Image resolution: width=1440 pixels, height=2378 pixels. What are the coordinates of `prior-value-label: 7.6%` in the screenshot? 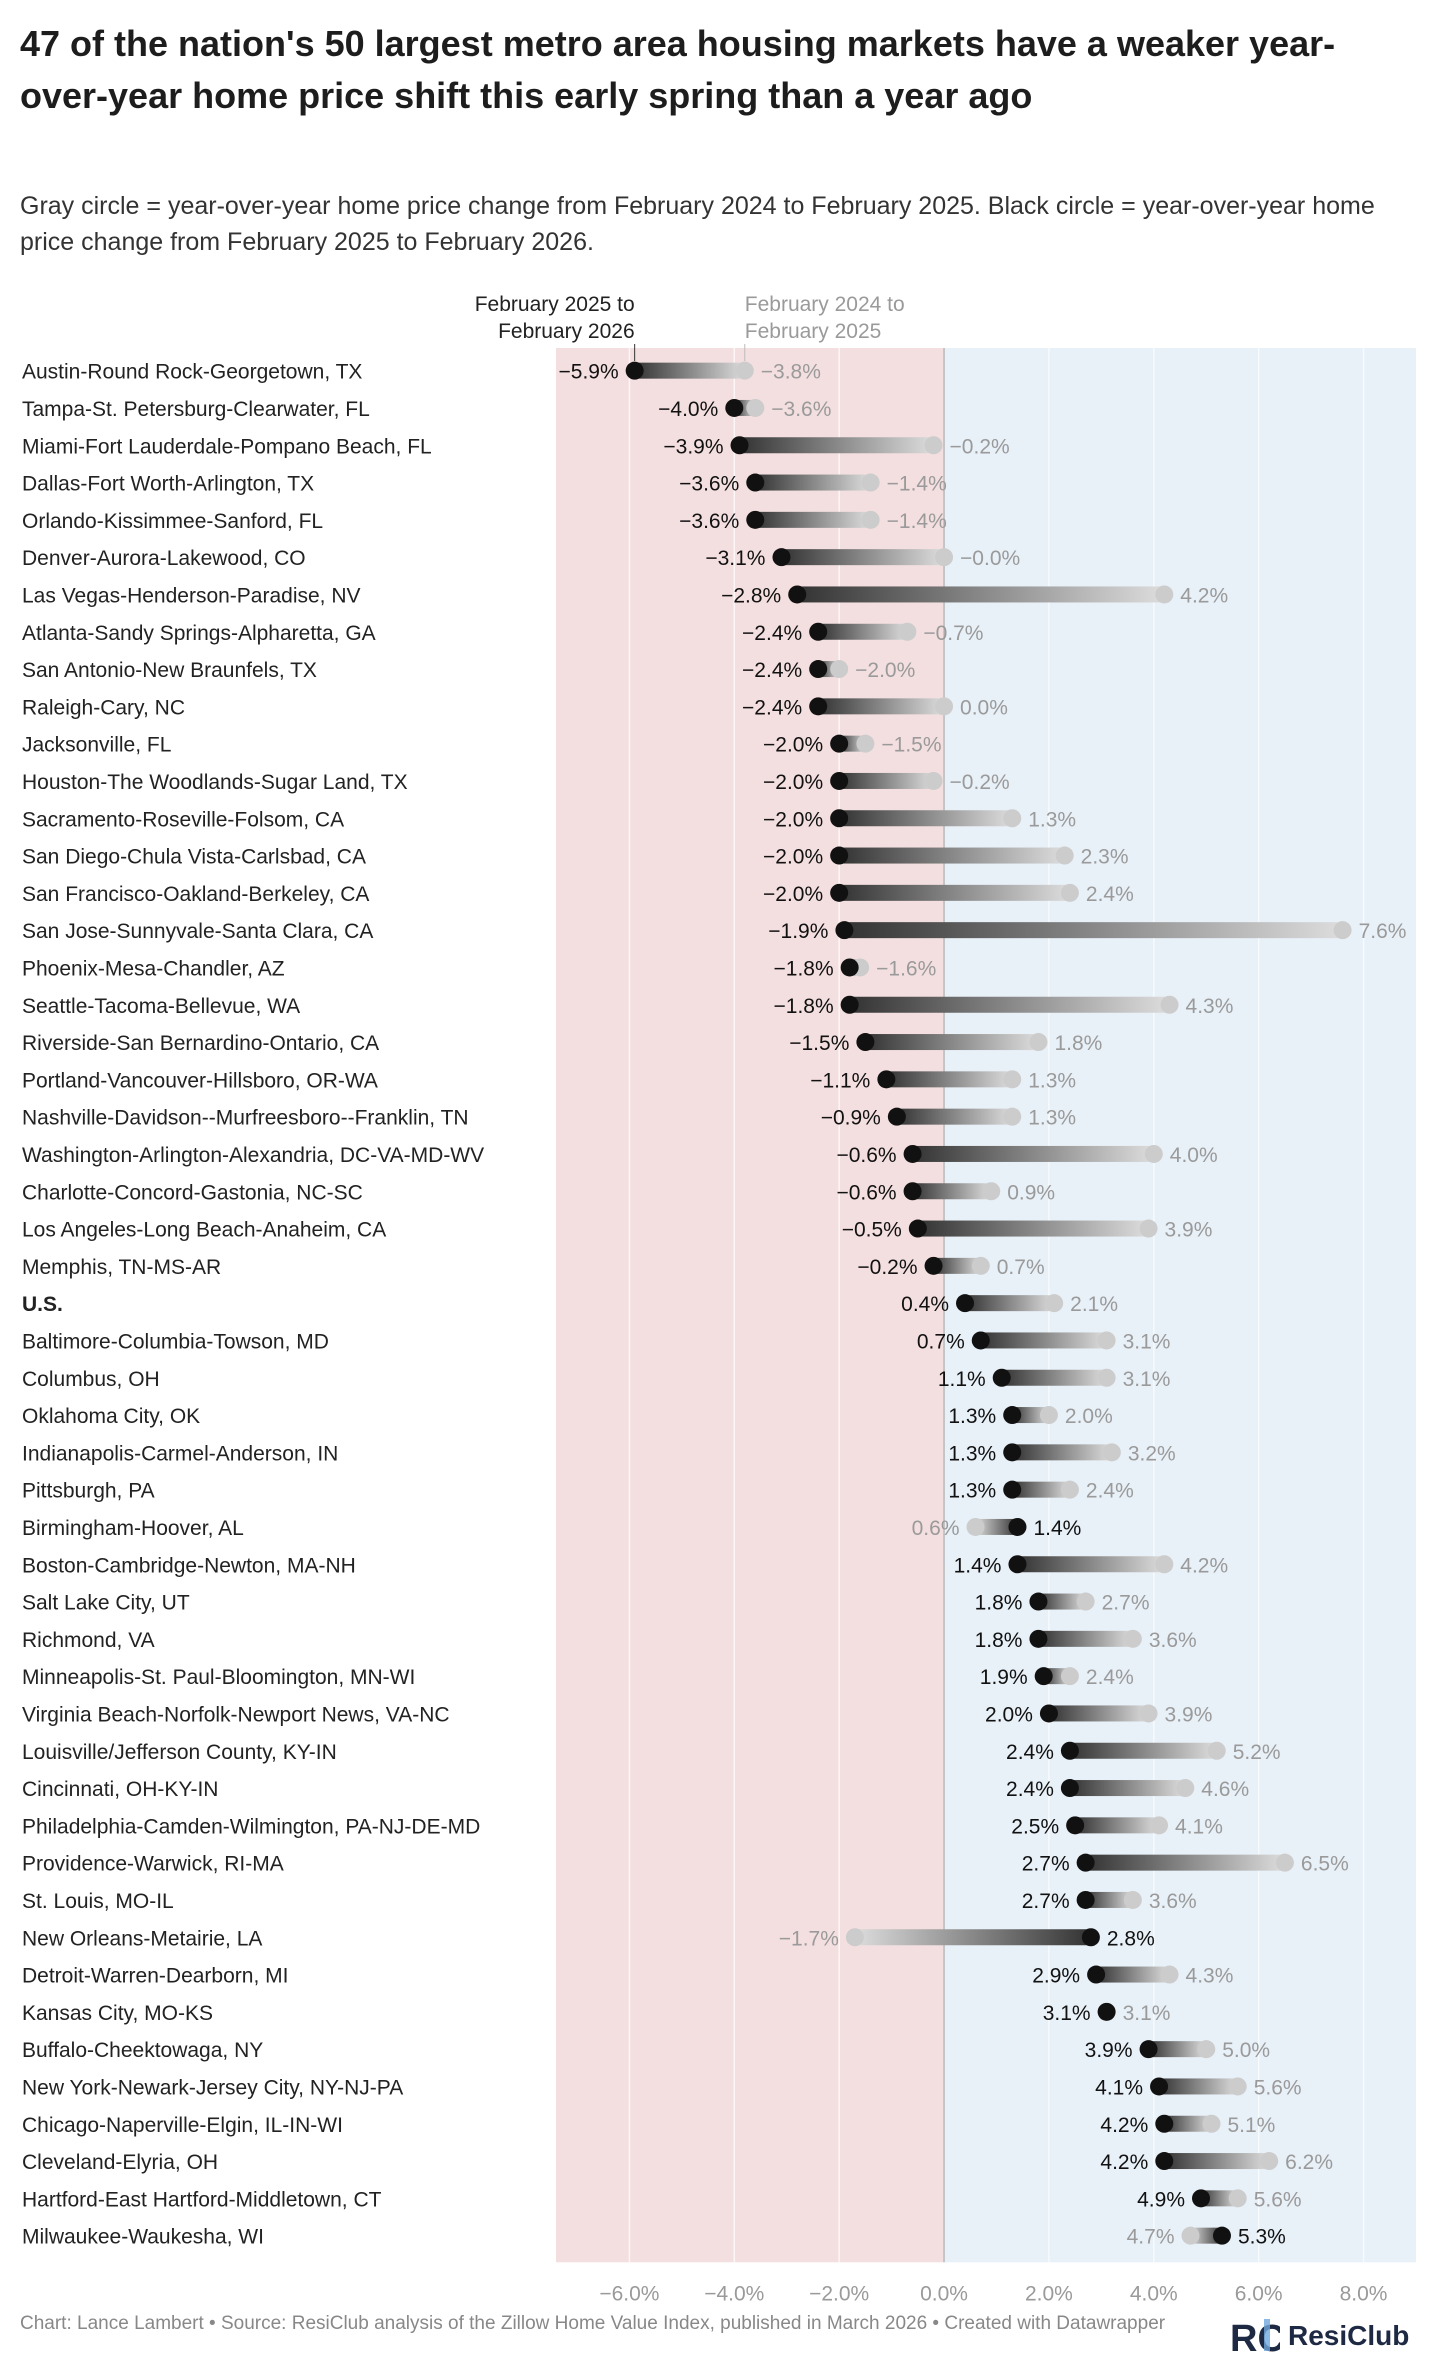 It's located at (1383, 931).